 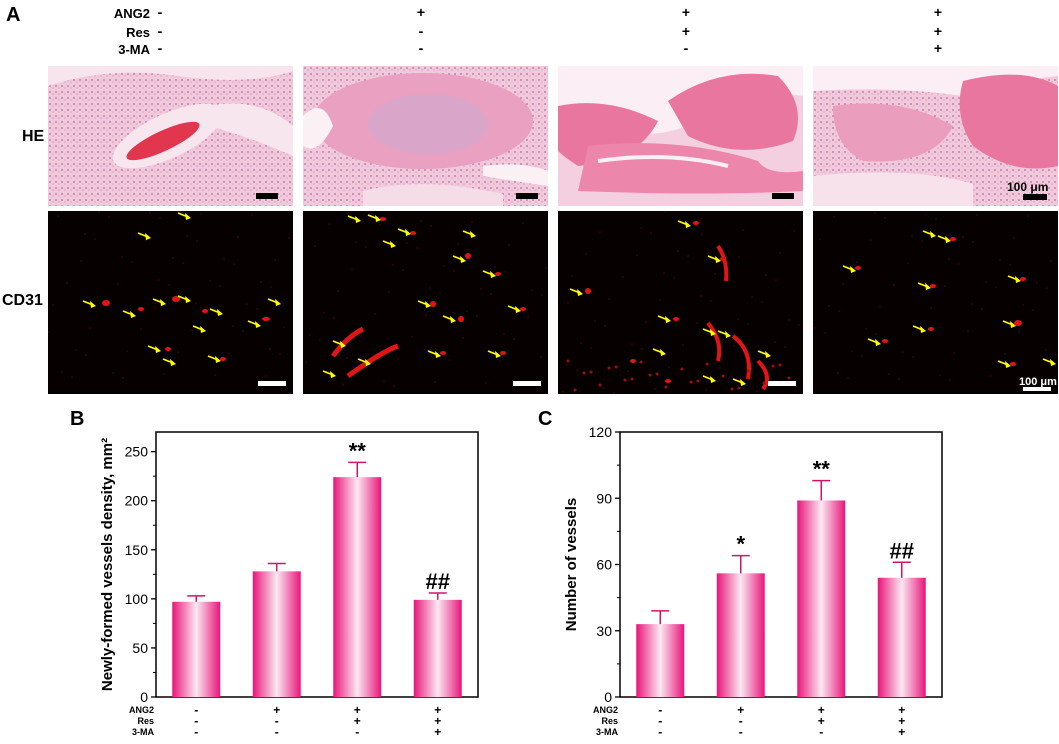 I want to click on panel-a-letter: A, so click(x=13, y=15).